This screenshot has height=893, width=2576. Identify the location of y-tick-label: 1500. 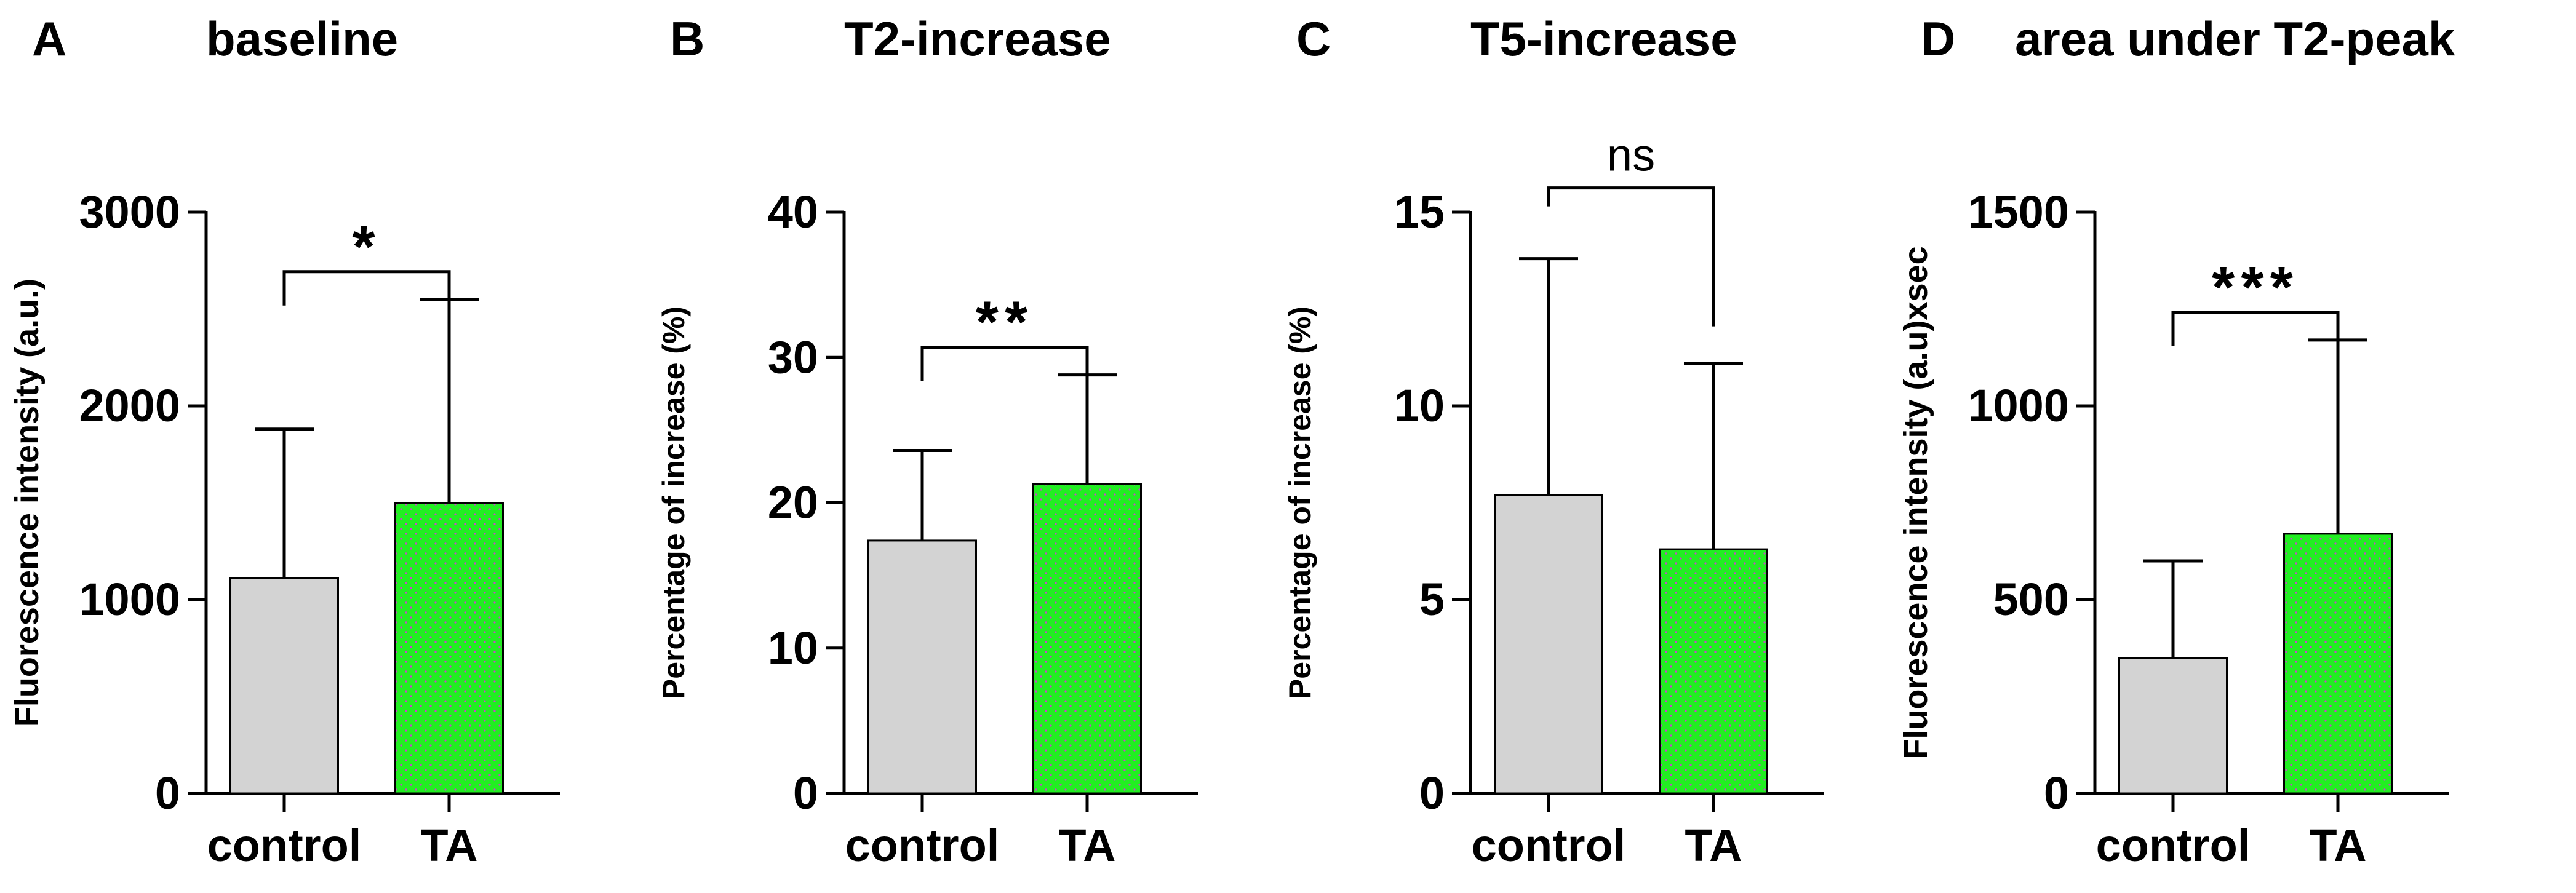
(2018, 211).